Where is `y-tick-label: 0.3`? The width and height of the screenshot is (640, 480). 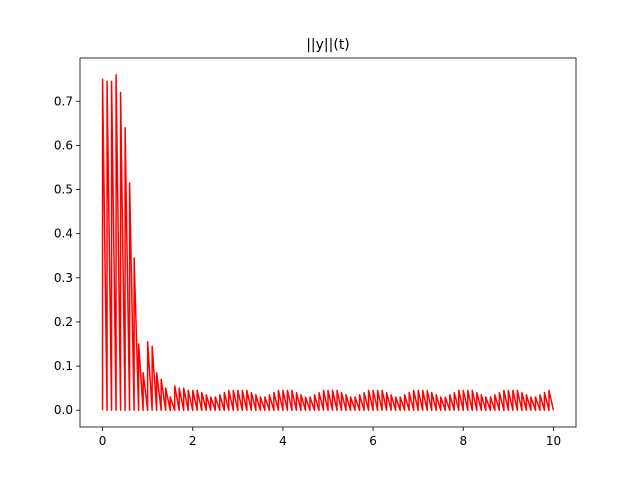 y-tick-label: 0.3 is located at coordinates (63, 278).